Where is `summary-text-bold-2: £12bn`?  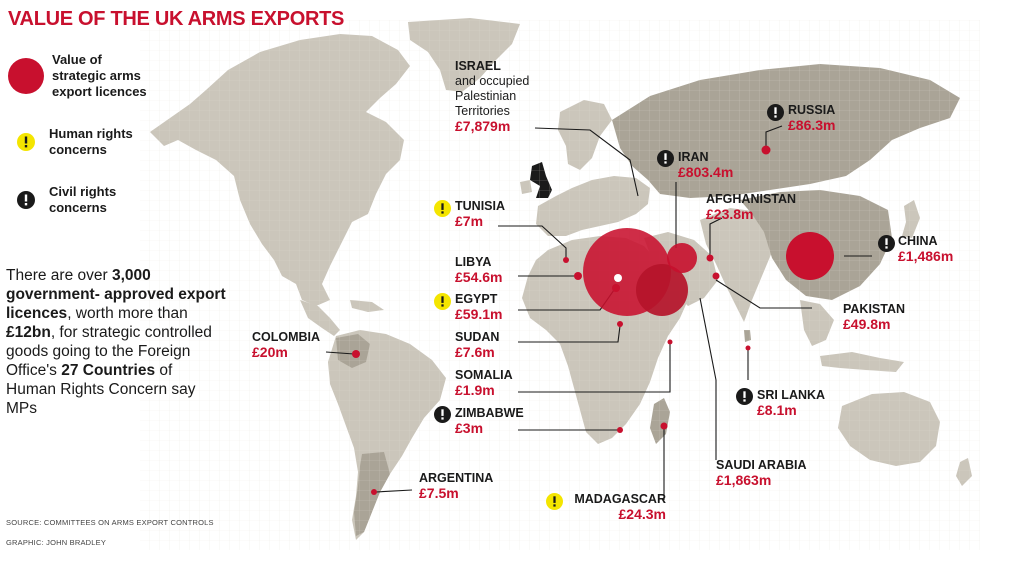 summary-text-bold-2: £12bn is located at coordinates (28, 332).